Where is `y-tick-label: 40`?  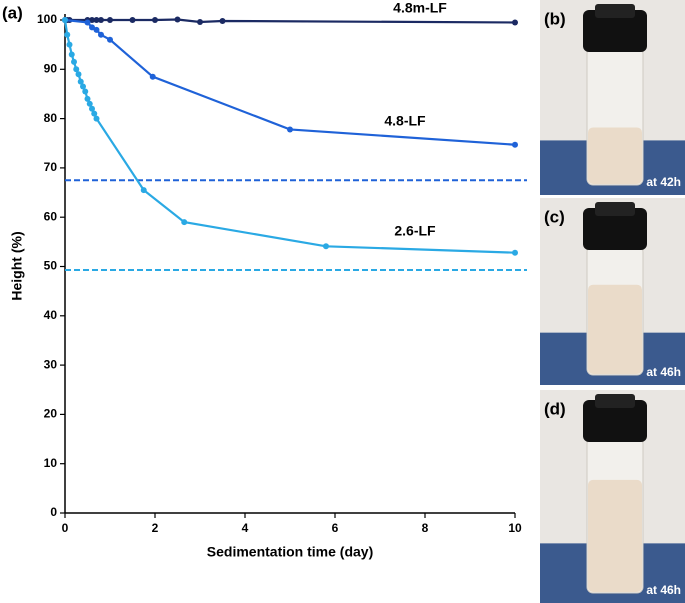
y-tick-label: 40 is located at coordinates (51, 315).